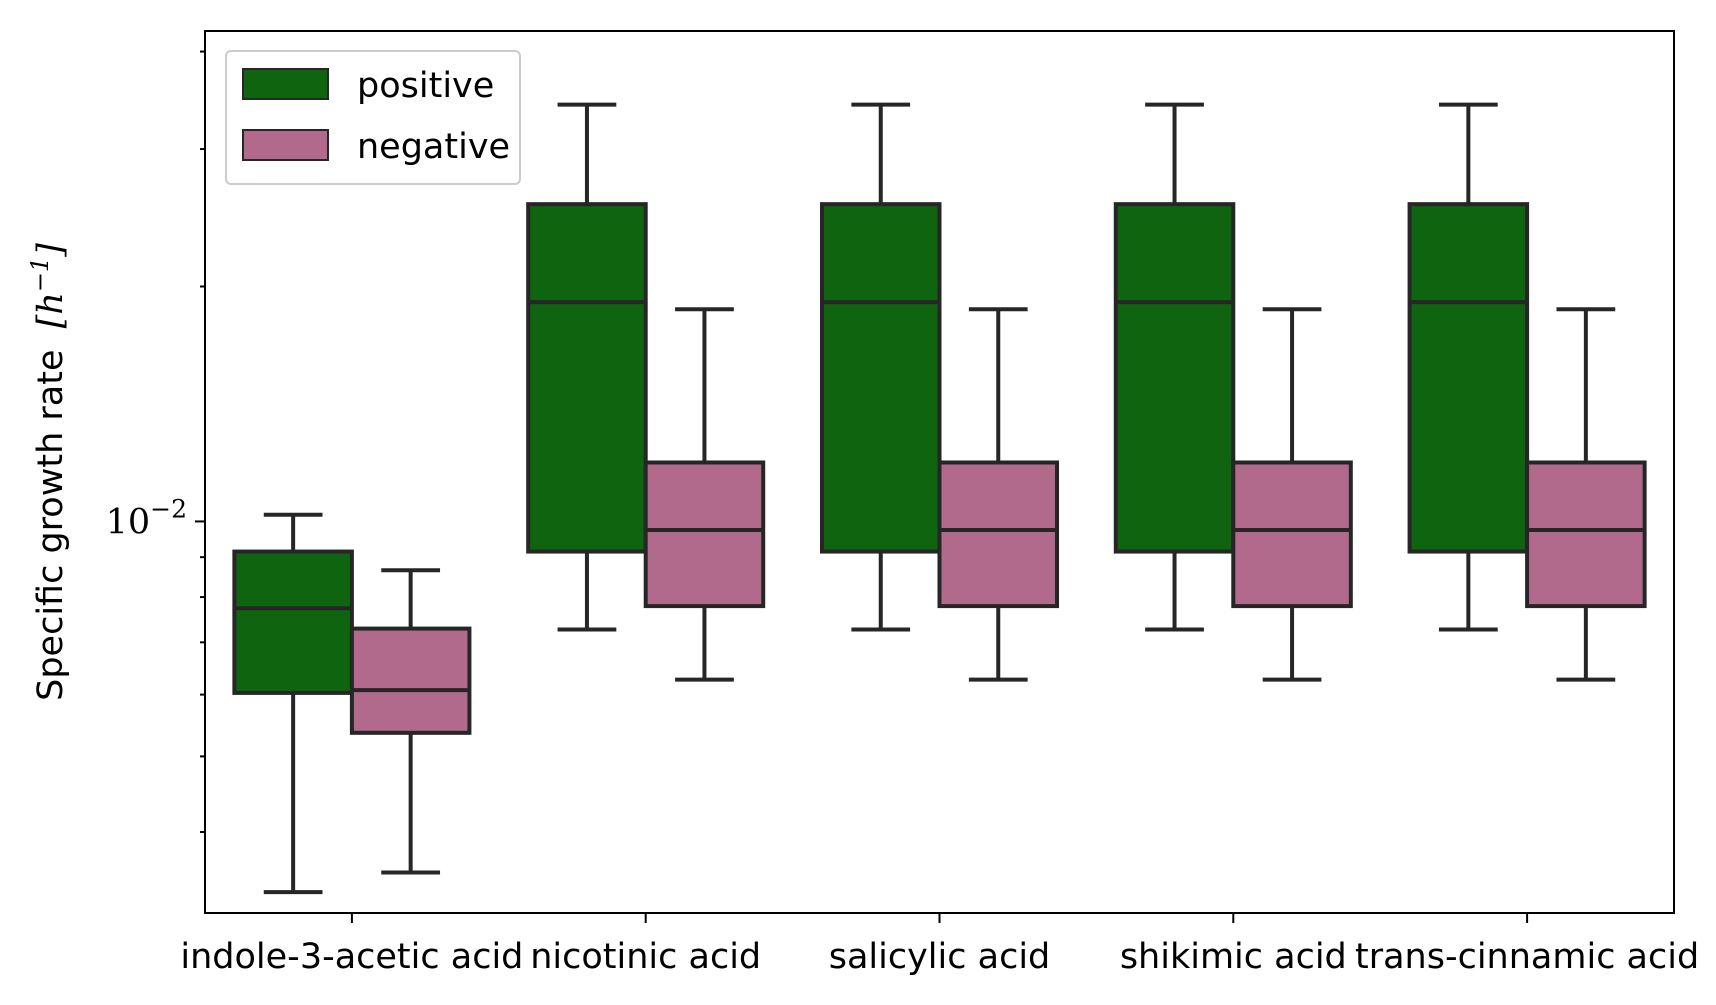 Image resolution: width=1716 pixels, height=1005 pixels. Describe the element at coordinates (51, 525) in the screenshot. I see `y-axis-label-text: Specific growth rate` at that location.